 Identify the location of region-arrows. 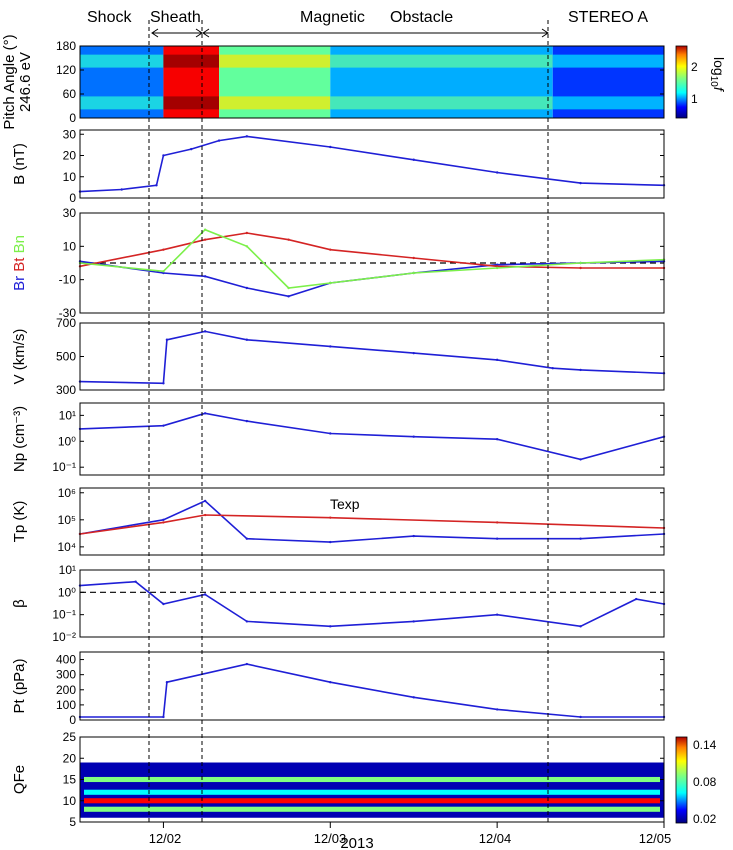
(350, 33).